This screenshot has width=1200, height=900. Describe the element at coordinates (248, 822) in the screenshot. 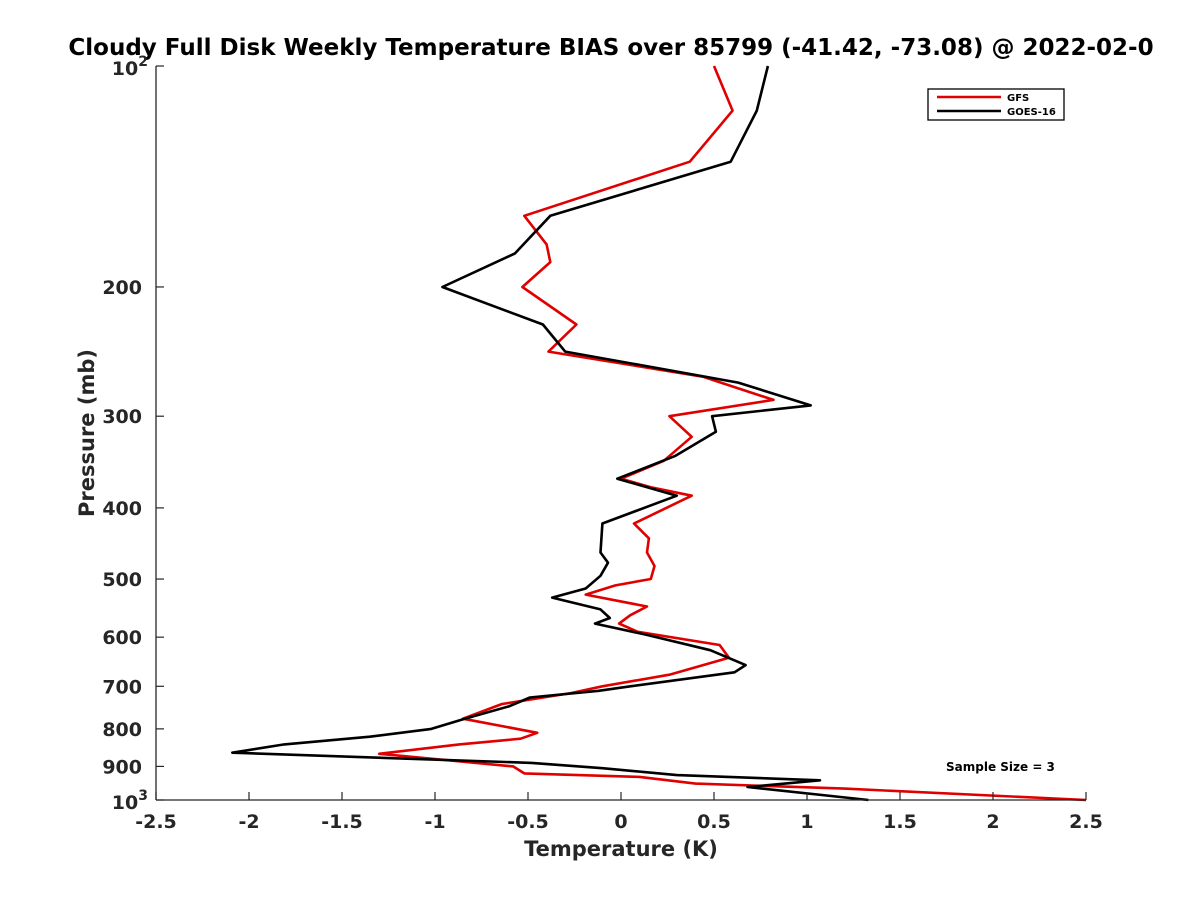

I see `x-tick-label: -2` at that location.